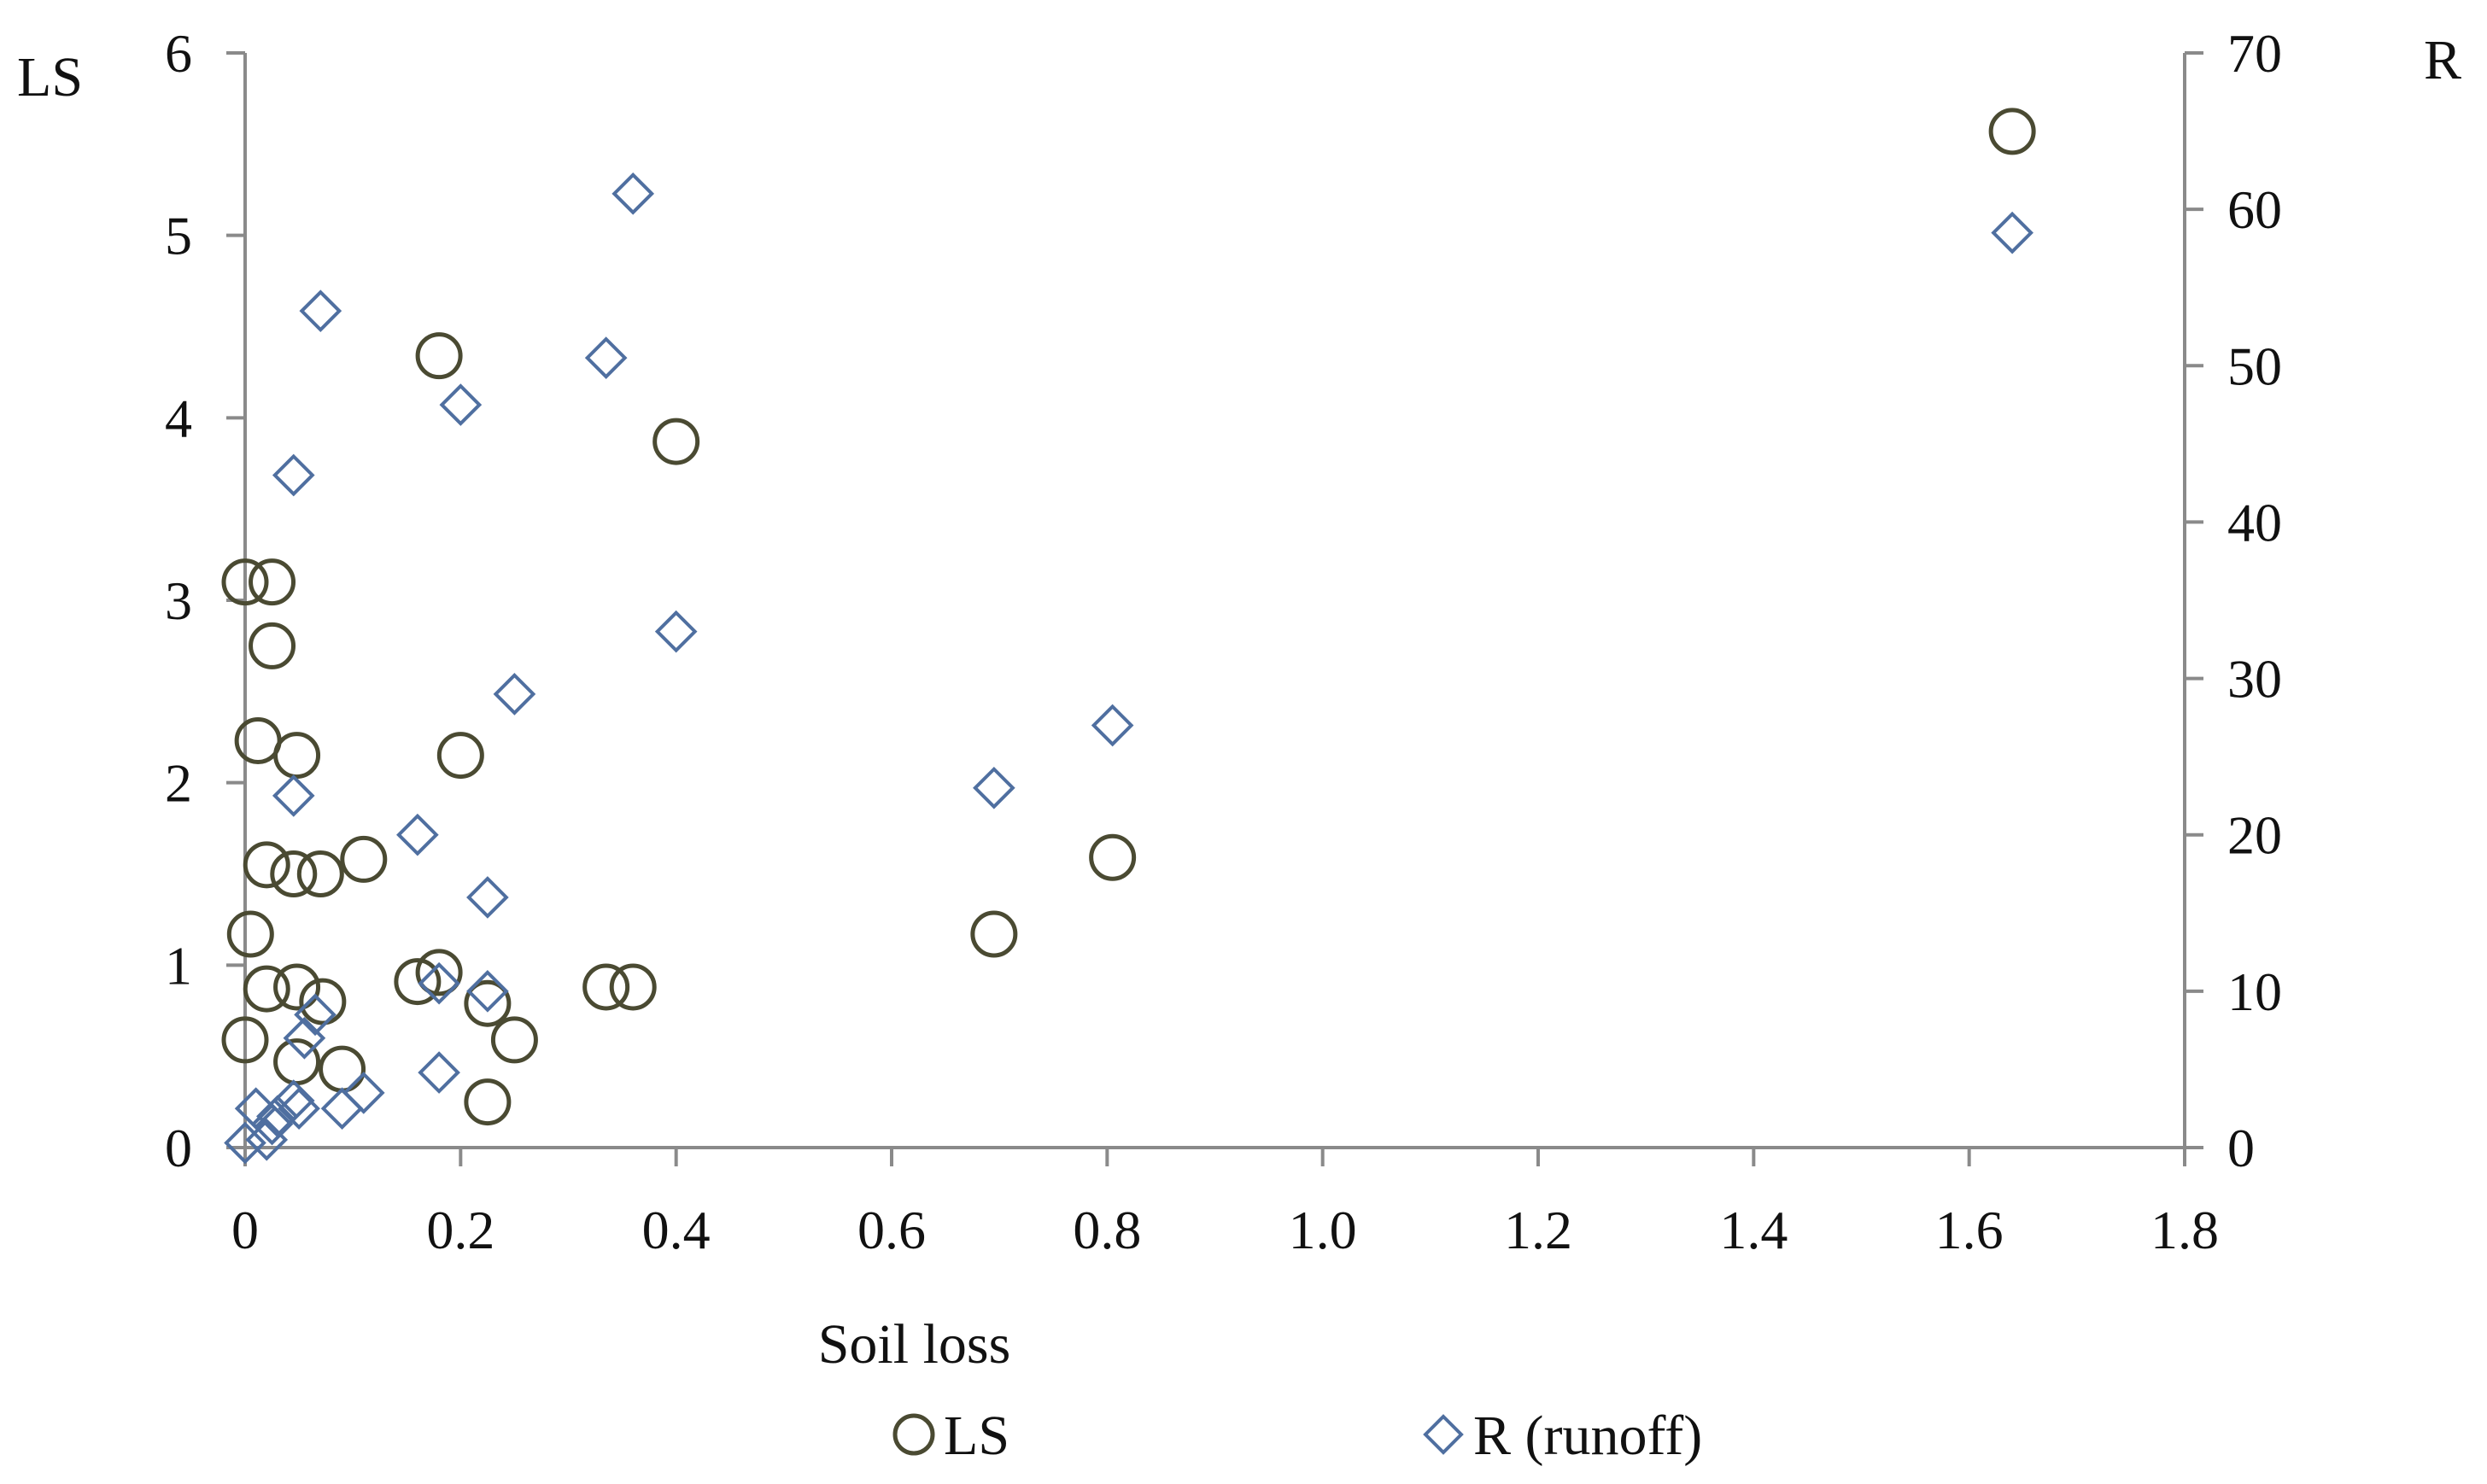 Image resolution: width=2487 pixels, height=1484 pixels. Describe the element at coordinates (1538, 1230) in the screenshot. I see `x-tick-label: 1.2` at that location.